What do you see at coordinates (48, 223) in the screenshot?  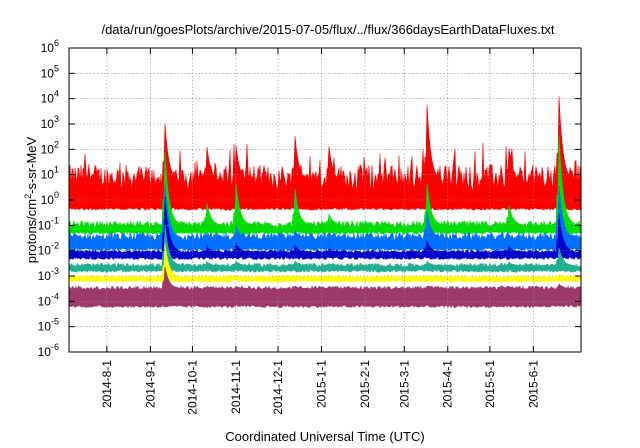 I see `y-tick-label: 10⁻¹` at bounding box center [48, 223].